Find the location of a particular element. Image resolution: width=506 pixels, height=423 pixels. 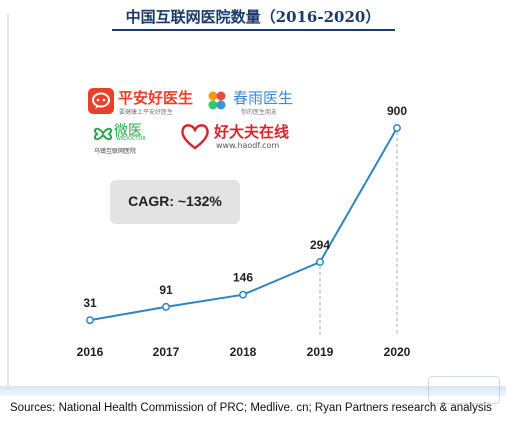

wedoctor-sub: 乌镇互联网医院 is located at coordinates (115, 151).